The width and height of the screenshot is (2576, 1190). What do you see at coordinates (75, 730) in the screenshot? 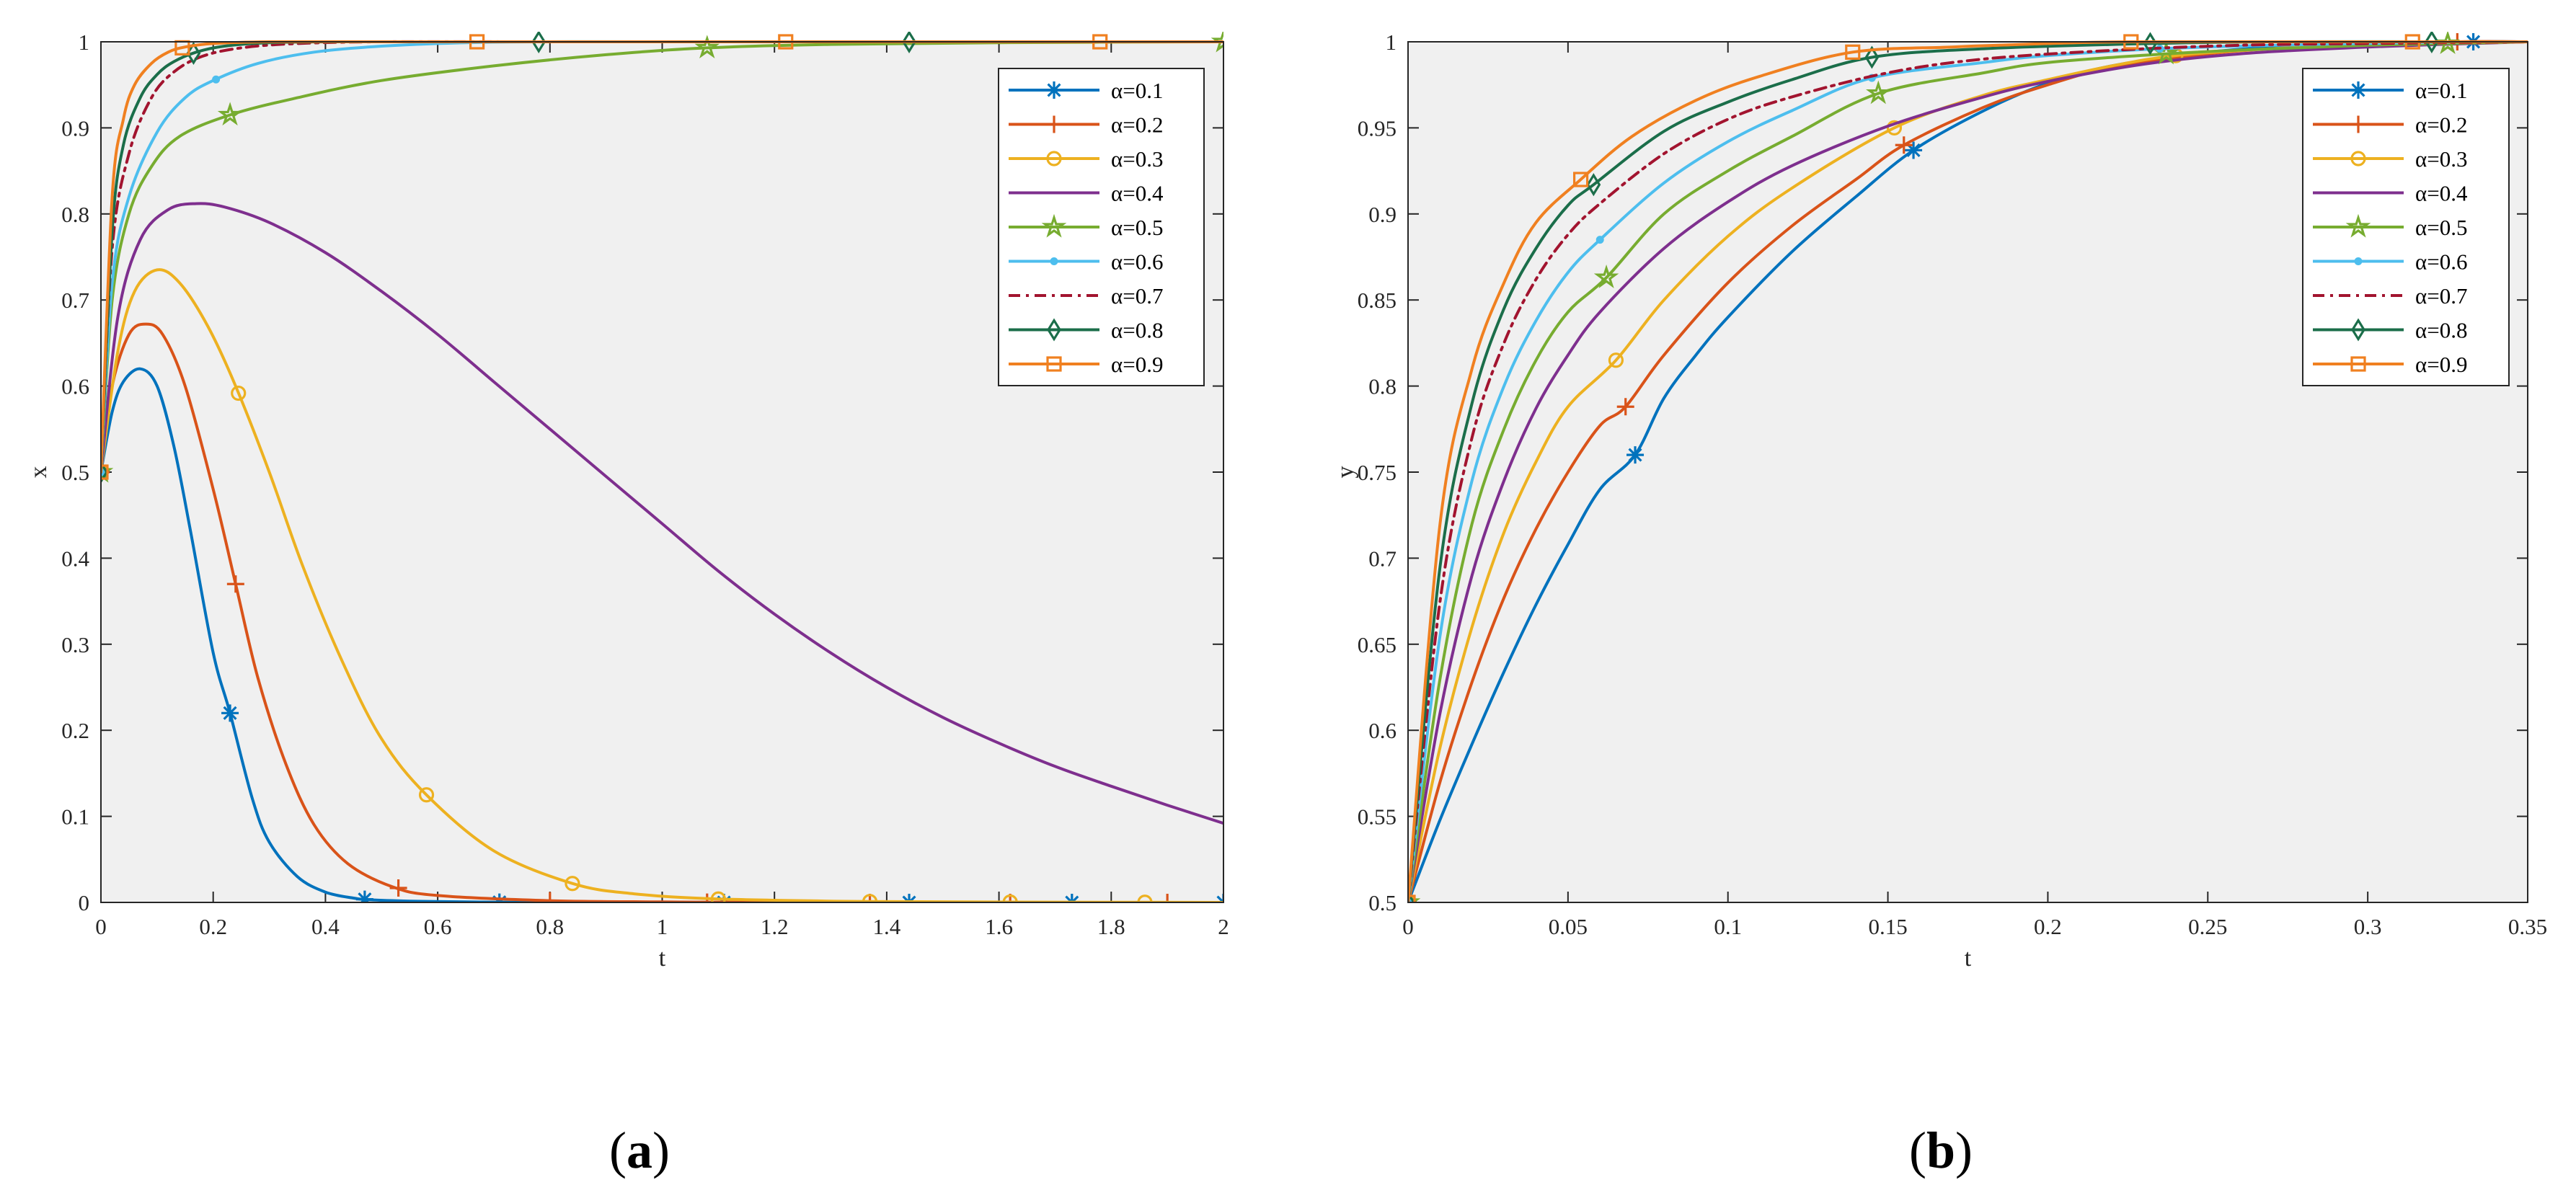
I see `y-tick-label: 0.2` at bounding box center [75, 730].